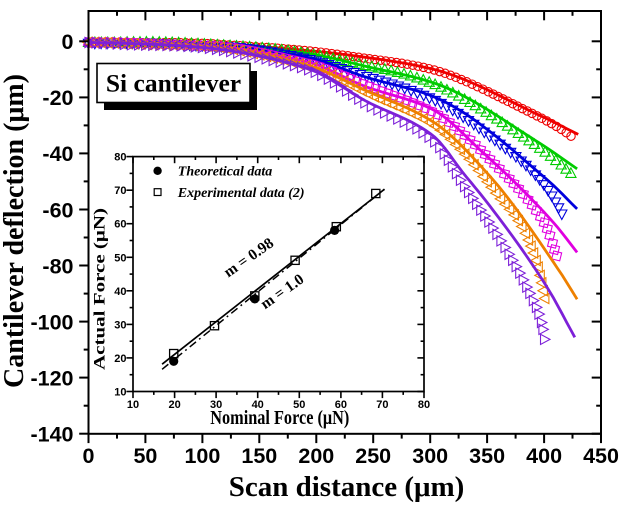  Describe the element at coordinates (241, 193) in the screenshot. I see `svg-text: Experimental data (2)` at that location.